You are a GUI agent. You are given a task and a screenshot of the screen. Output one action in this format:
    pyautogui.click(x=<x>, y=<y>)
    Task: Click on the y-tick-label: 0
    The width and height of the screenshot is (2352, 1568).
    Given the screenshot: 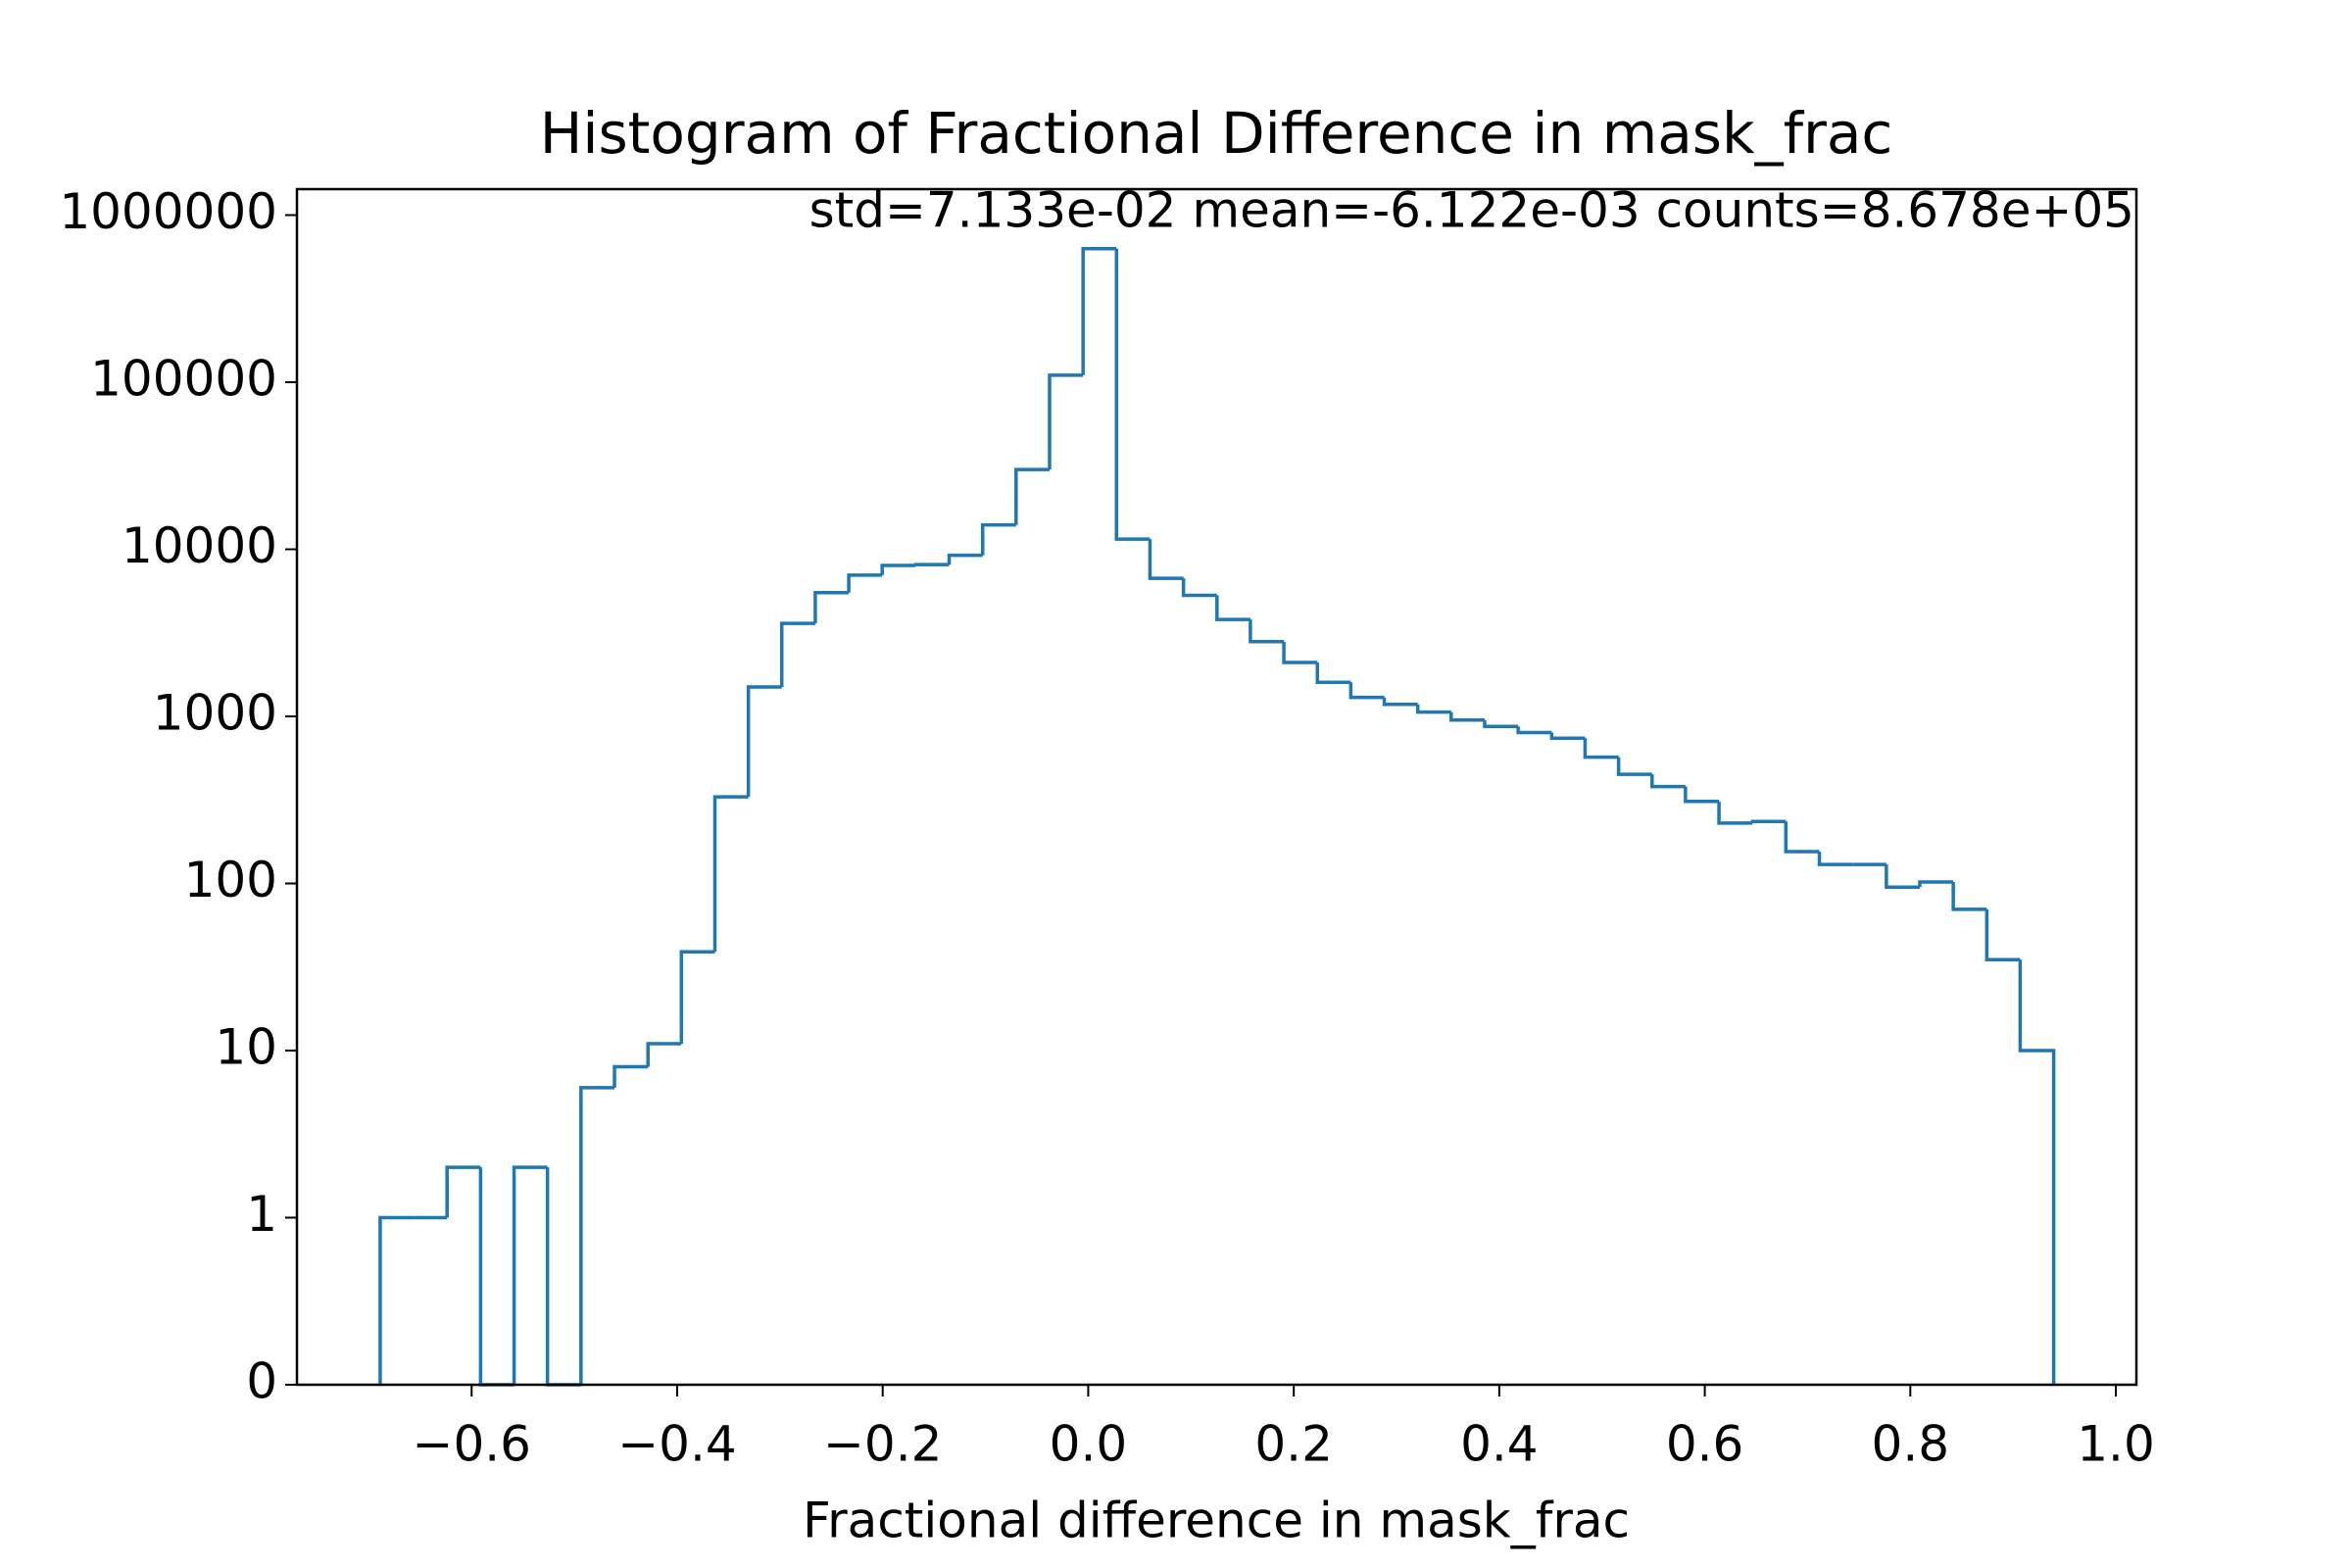 What is the action you would take?
    pyautogui.click(x=261, y=1381)
    